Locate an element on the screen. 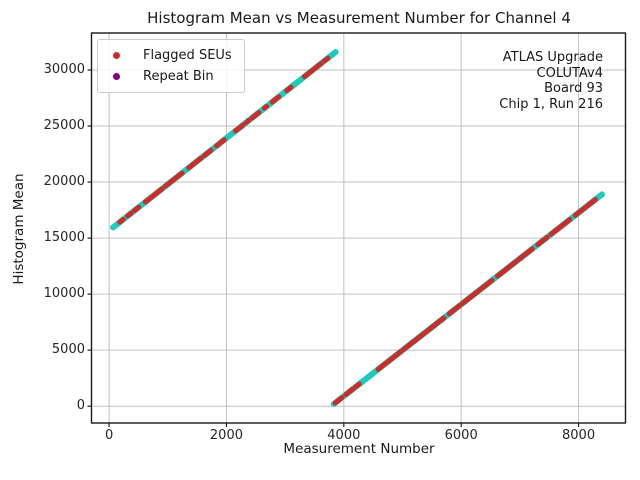  x-tick-label: 0 is located at coordinates (109, 435).